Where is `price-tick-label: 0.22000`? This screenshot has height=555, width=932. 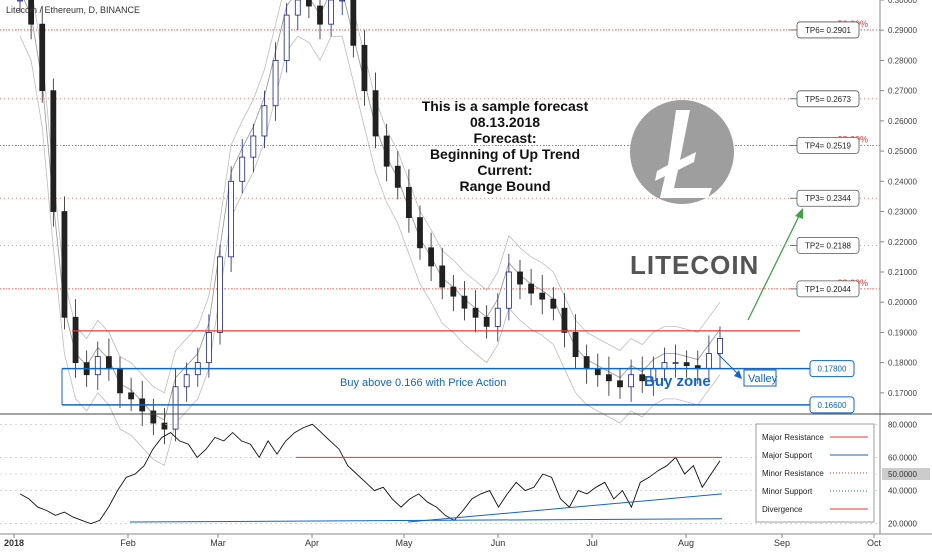
price-tick-label: 0.22000 is located at coordinates (902, 242).